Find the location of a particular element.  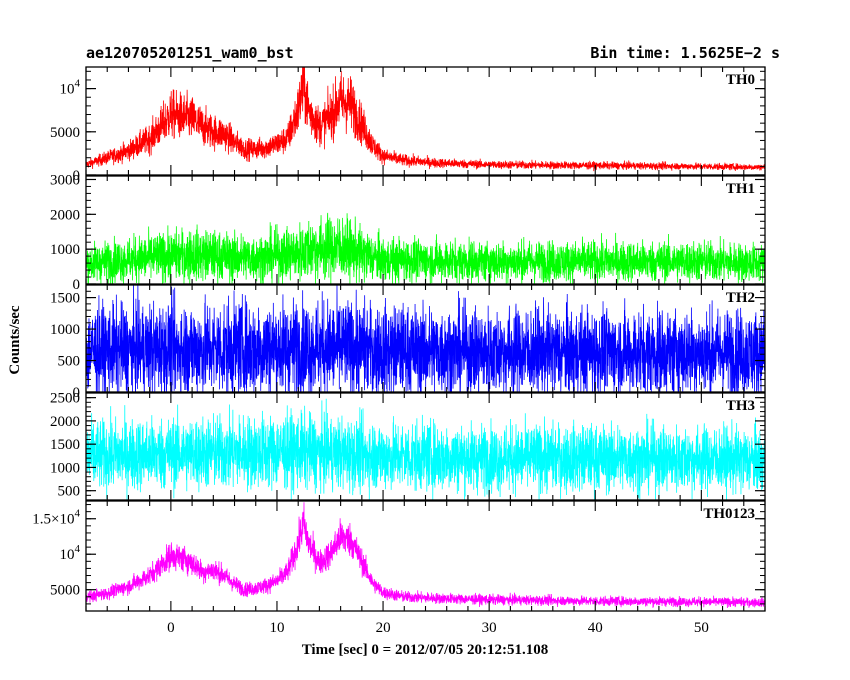

panel-th0123: 5000 104 1.5×10⁴ TH0123 is located at coordinates (399, 556).